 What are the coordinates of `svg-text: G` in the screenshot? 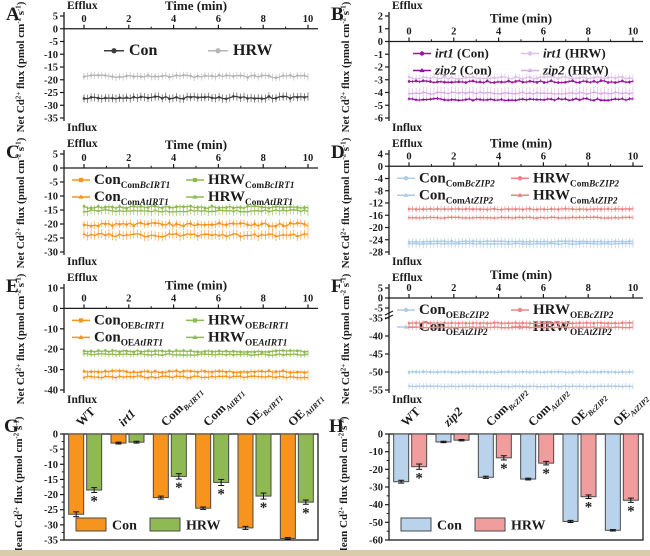 It's located at (11, 426).